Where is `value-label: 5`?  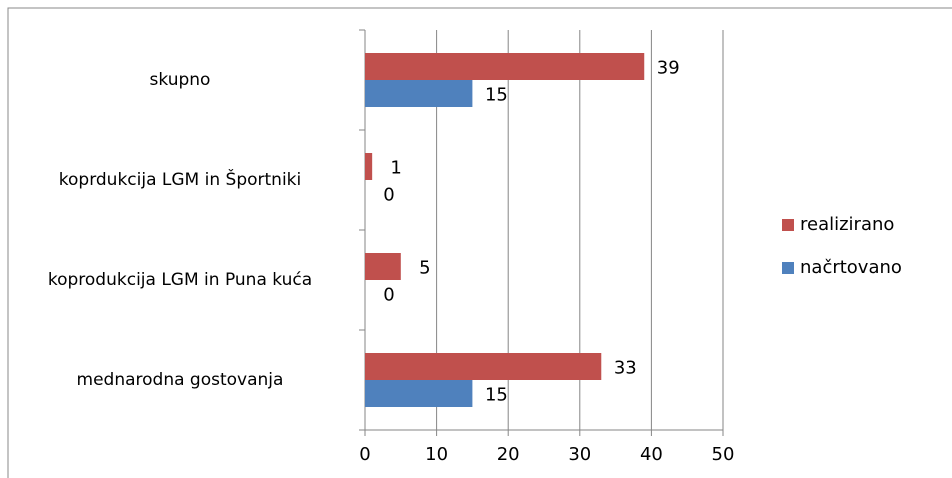 value-label: 5 is located at coordinates (424, 268).